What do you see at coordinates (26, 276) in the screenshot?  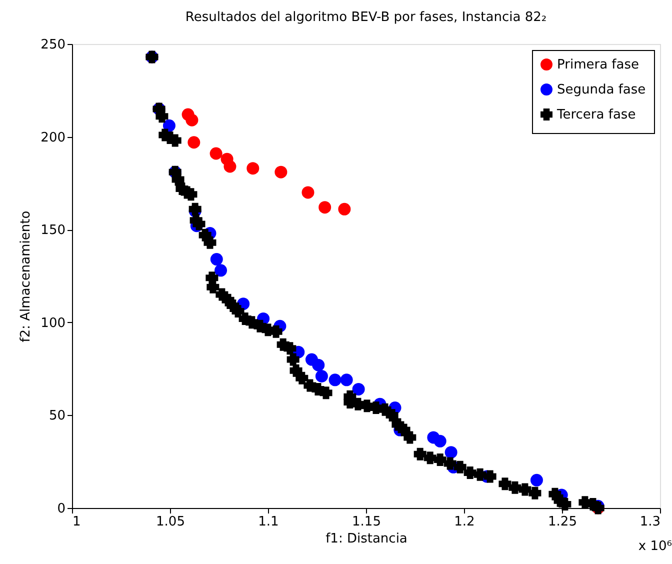 I see `y-axis-title: f2: Almacenamiento` at bounding box center [26, 276].